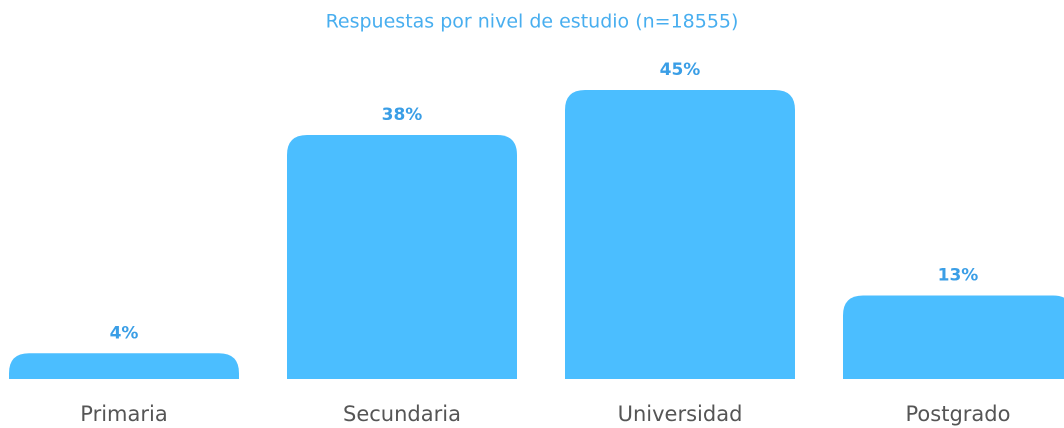 Image resolution: width=1064 pixels, height=428 pixels. What do you see at coordinates (402, 414) in the screenshot?
I see `x-tick-label: Secundaria` at bounding box center [402, 414].